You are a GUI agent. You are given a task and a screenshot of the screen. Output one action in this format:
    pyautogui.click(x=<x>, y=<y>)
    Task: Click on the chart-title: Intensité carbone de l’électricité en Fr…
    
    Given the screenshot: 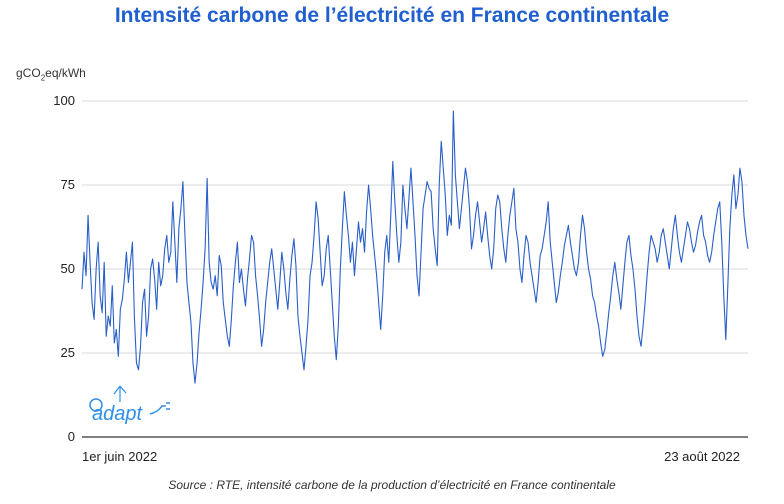 What is the action you would take?
    pyautogui.click(x=392, y=15)
    